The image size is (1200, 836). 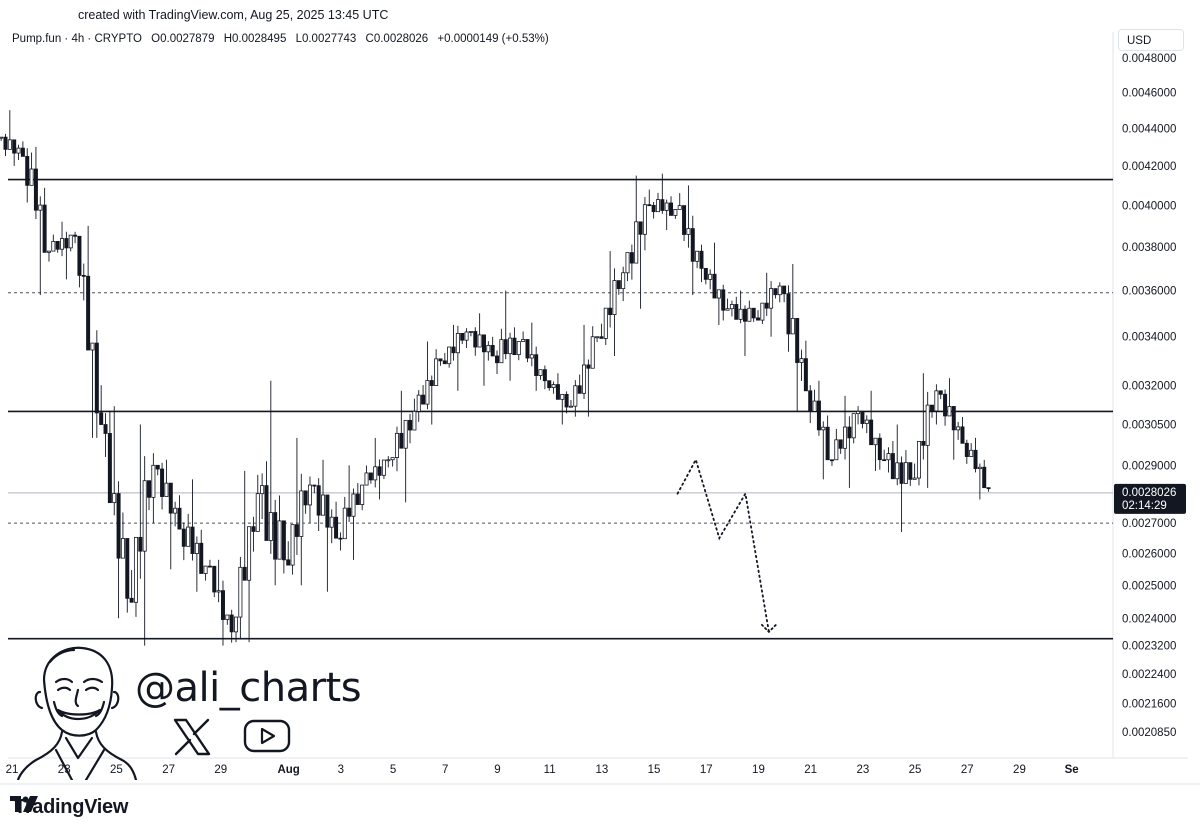 I want to click on price-badge-value: 0.0028026, so click(x=1149, y=493).